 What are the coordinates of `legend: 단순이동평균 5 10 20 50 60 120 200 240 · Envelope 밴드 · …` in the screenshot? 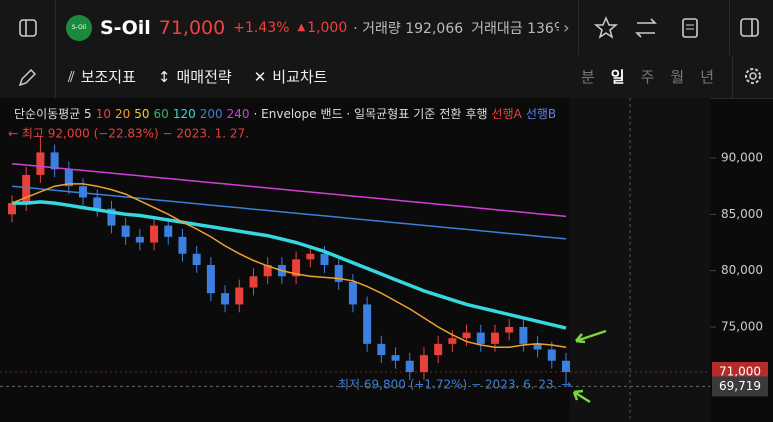 It's located at (285, 113).